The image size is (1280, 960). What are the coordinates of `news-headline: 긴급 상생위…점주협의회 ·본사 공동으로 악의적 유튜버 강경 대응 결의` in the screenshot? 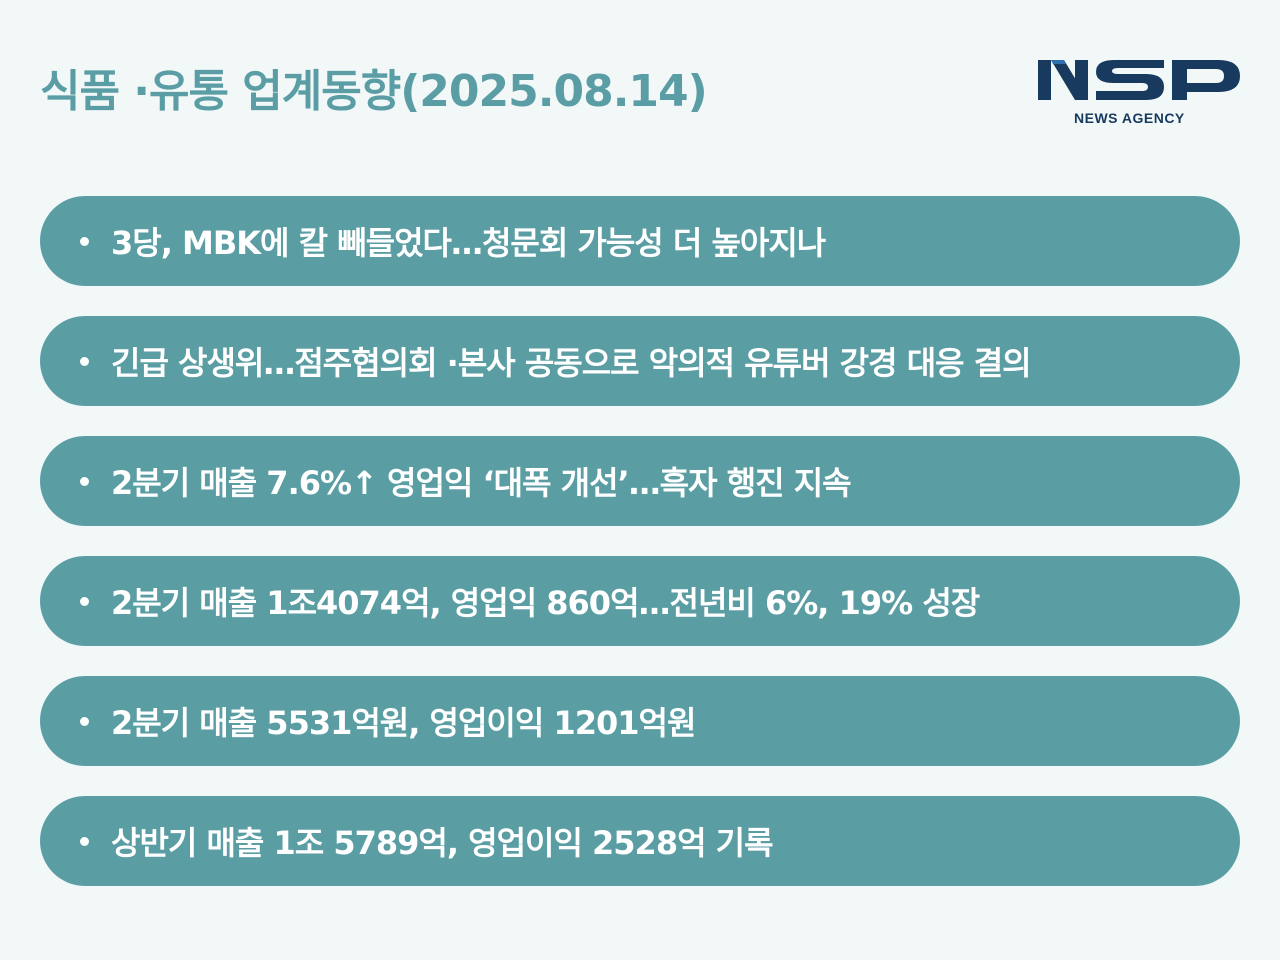 It's located at (571, 363).